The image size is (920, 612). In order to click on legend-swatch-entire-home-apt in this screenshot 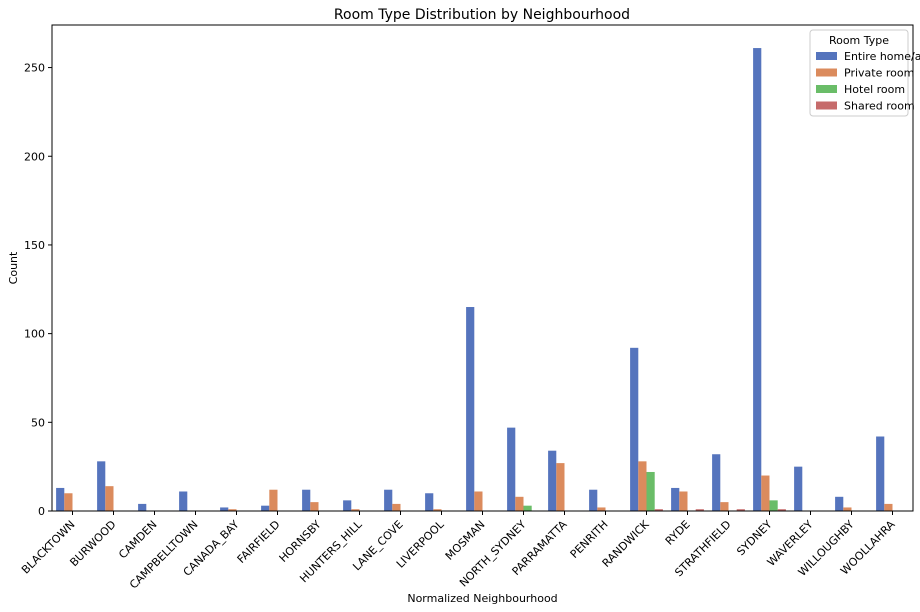, I will do `click(826, 56)`.